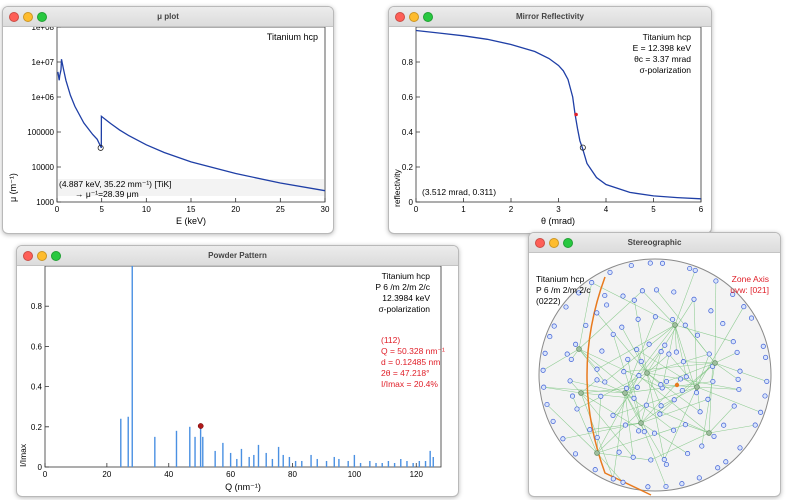 This screenshot has width=800, height=500. I want to click on minimize-window-icon, so click(554, 243).